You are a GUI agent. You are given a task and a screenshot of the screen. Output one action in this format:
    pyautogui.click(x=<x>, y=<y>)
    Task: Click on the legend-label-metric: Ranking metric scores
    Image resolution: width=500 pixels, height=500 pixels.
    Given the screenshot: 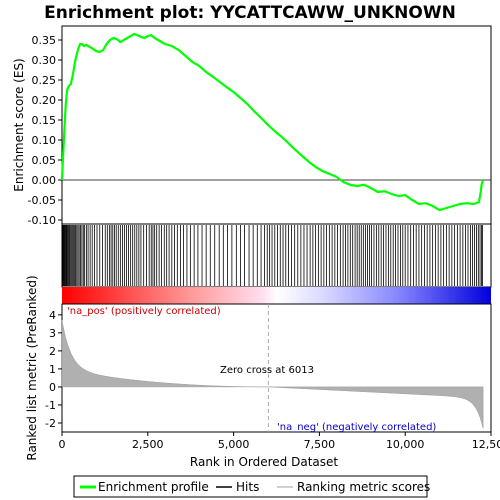 What is the action you would take?
    pyautogui.click(x=363, y=487)
    